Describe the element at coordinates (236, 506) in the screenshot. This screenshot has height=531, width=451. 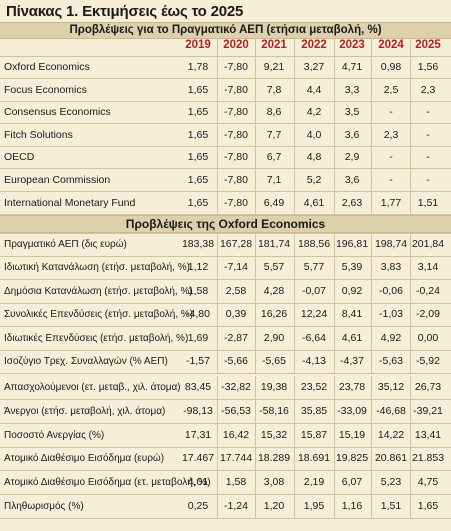
I see `value-cell: -1,24` at that location.